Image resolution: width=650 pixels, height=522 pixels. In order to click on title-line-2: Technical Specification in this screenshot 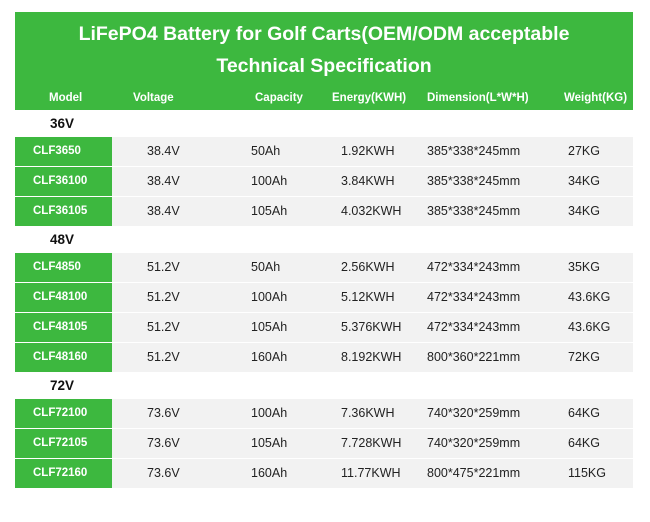, I will do `click(324, 66)`.